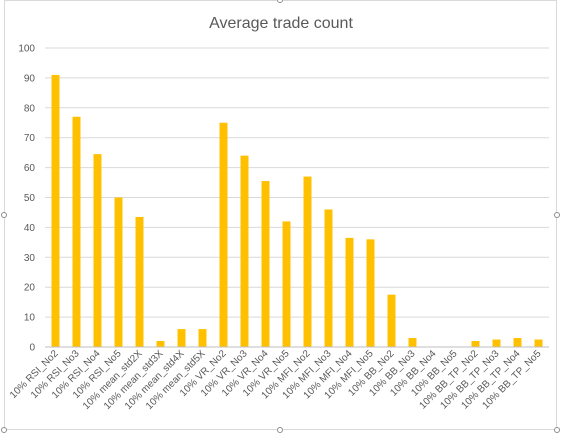  I want to click on y-tick-label: 10, so click(30, 318).